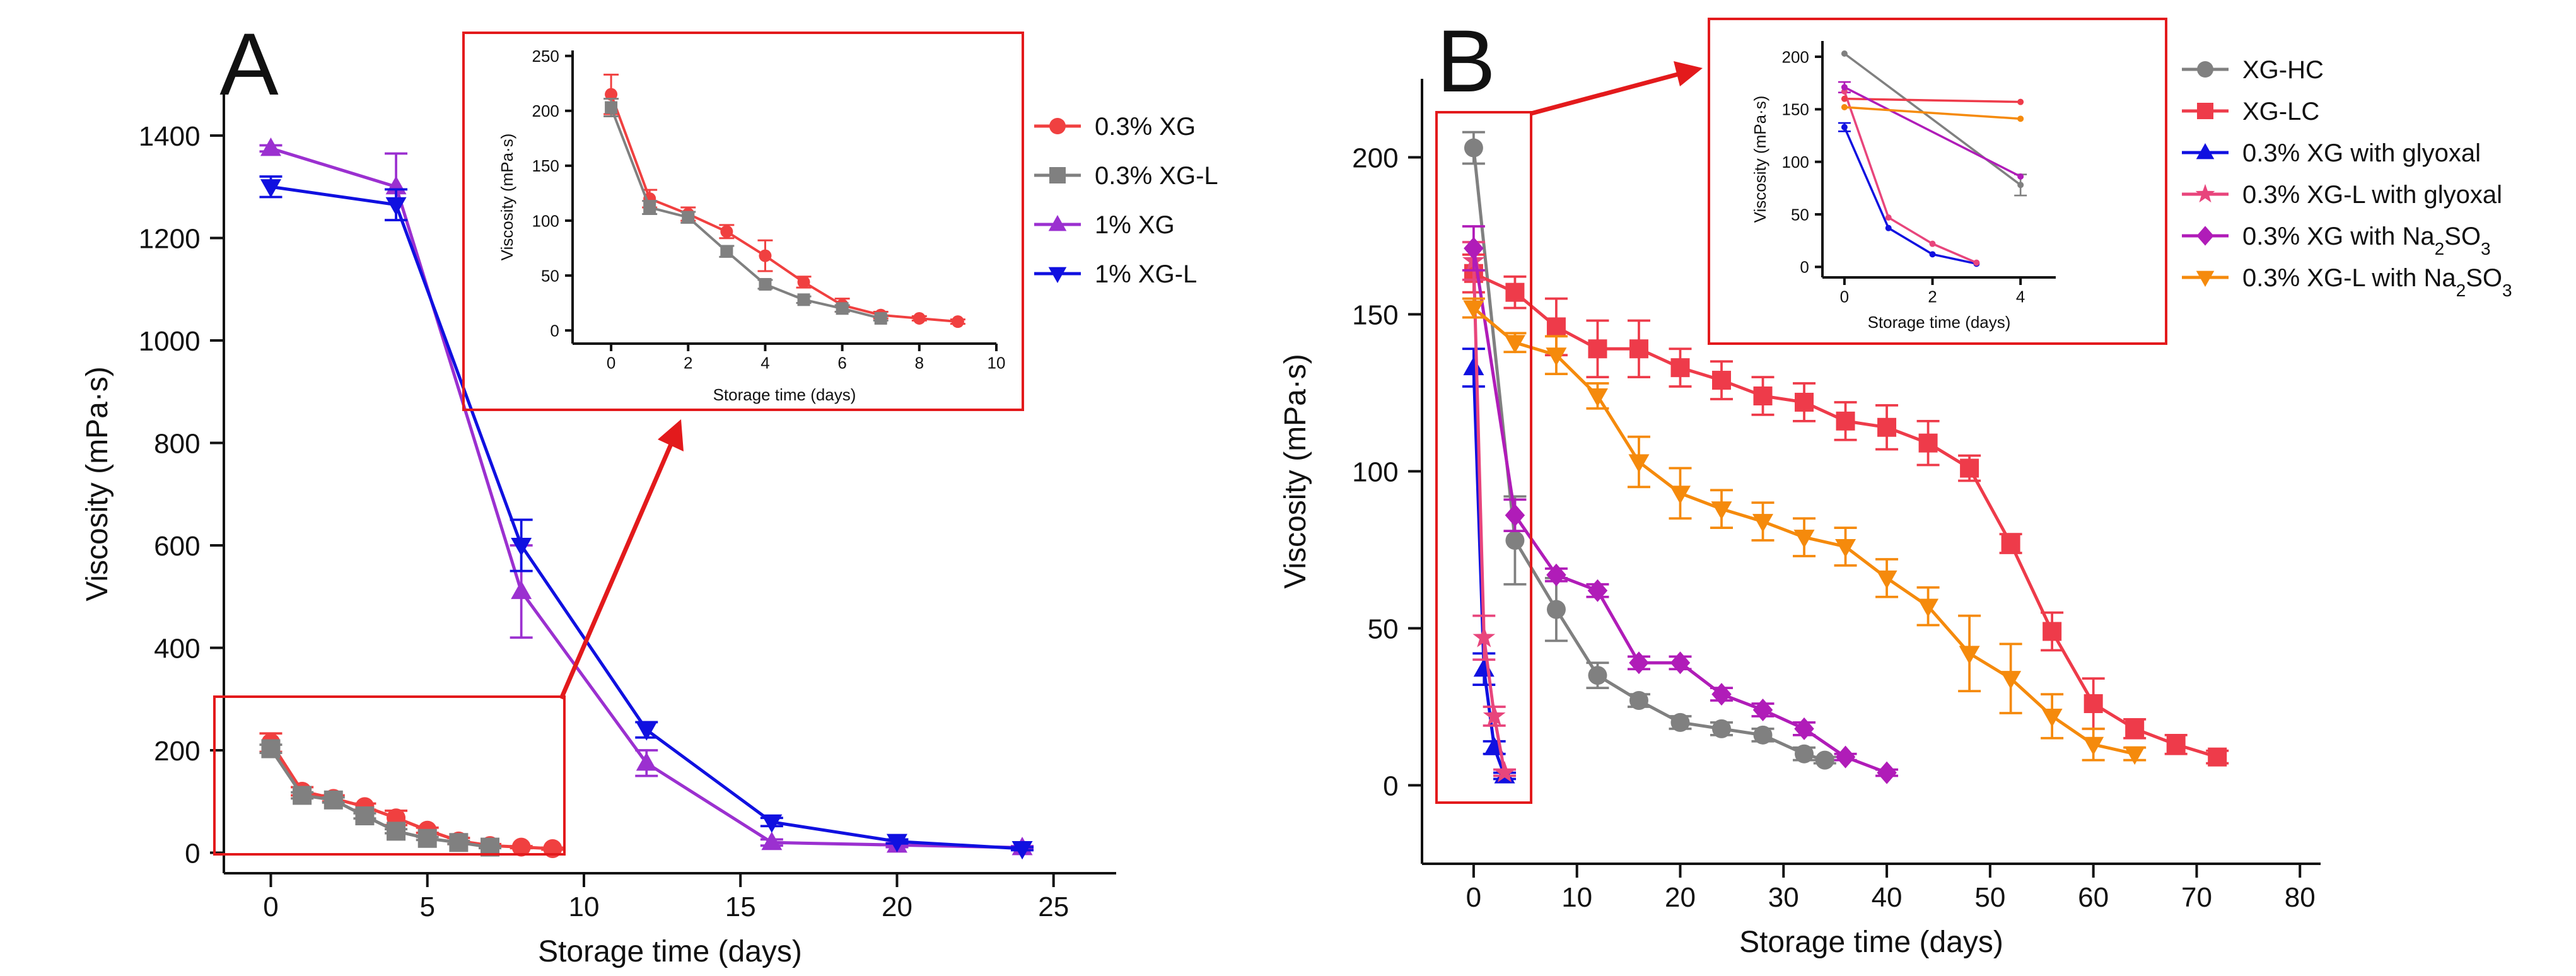  What do you see at coordinates (2367, 241) in the screenshot?
I see `legend-label: 0.3% XG with Na2SO3` at bounding box center [2367, 241].